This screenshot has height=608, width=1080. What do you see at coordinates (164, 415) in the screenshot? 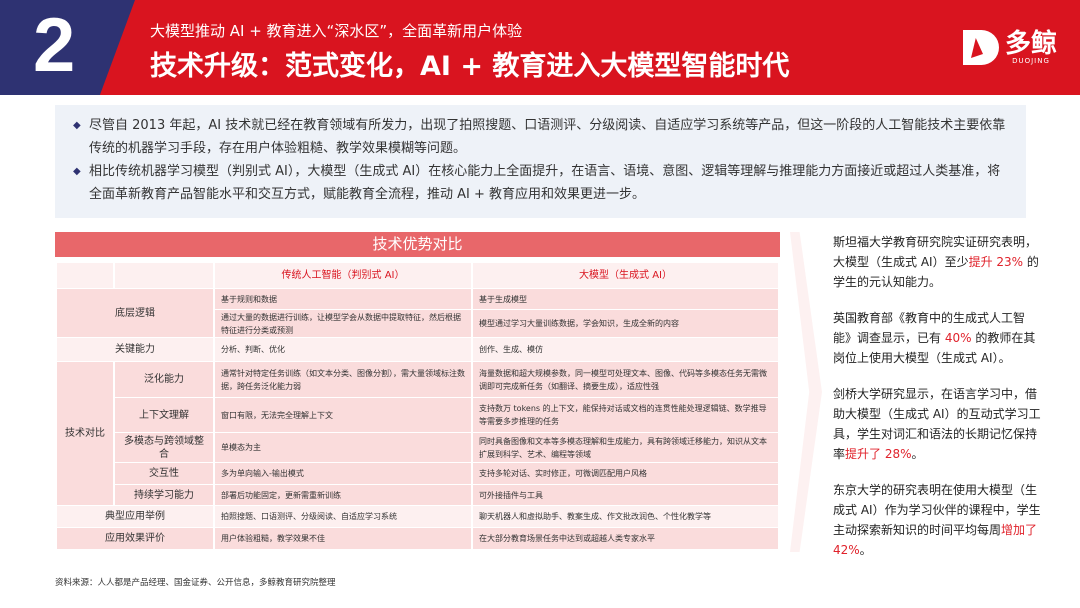
I see `row-label: 上下文理解` at bounding box center [164, 415].